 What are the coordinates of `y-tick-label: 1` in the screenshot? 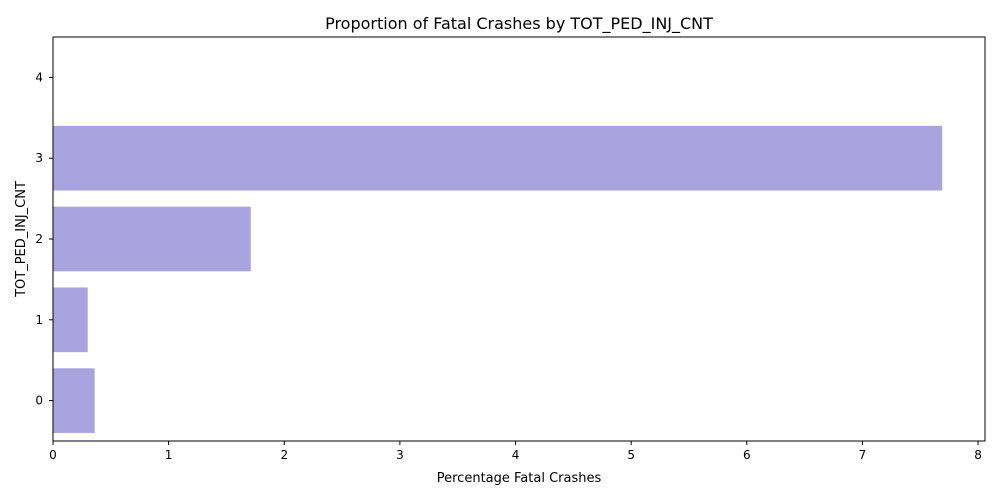 It's located at (39, 320).